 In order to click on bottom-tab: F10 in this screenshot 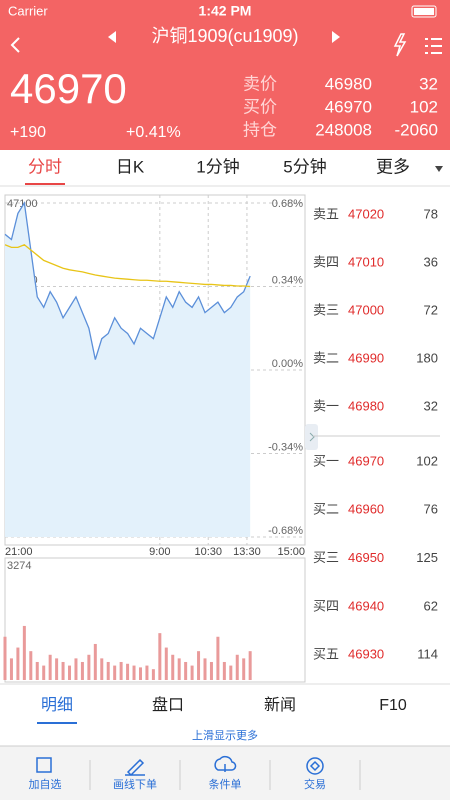, I will do `click(393, 705)`.